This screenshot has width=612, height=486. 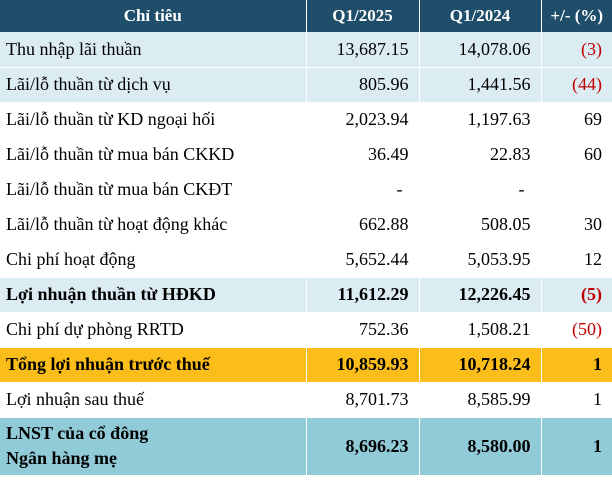 I want to click on row-q1-2025: -, so click(x=363, y=190).